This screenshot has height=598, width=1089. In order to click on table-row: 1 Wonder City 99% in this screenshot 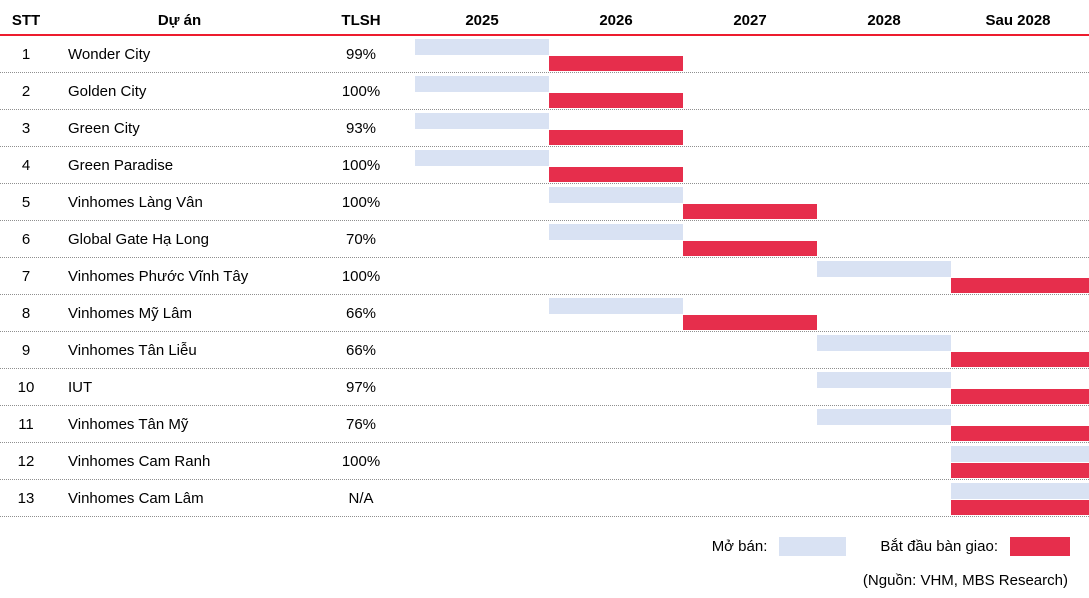, I will do `click(544, 54)`.